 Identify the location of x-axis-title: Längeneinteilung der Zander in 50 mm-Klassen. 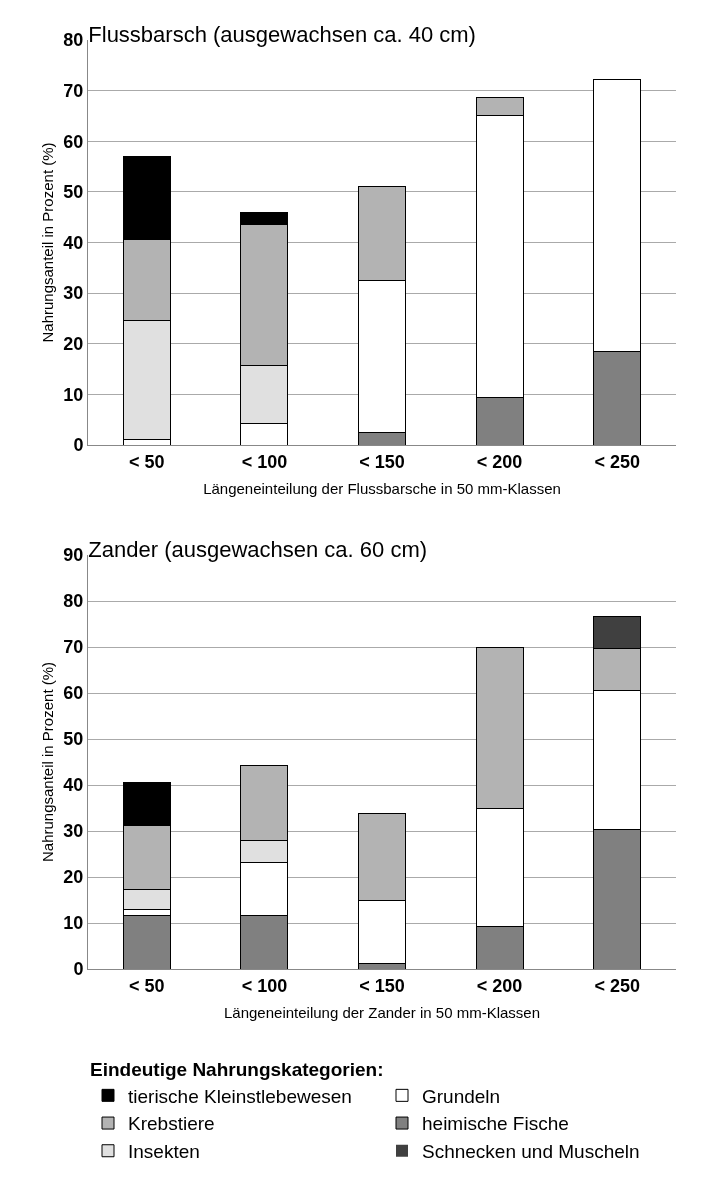
(382, 1012).